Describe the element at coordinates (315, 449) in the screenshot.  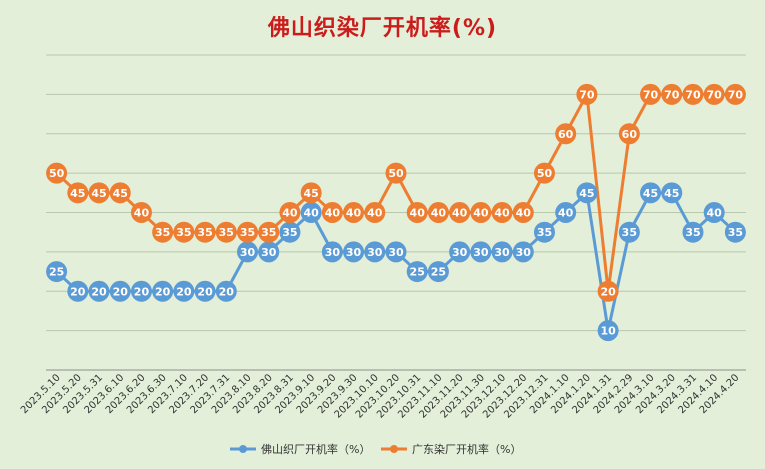
I see `legend-label: 佛山织厂开机率（%）` at that location.